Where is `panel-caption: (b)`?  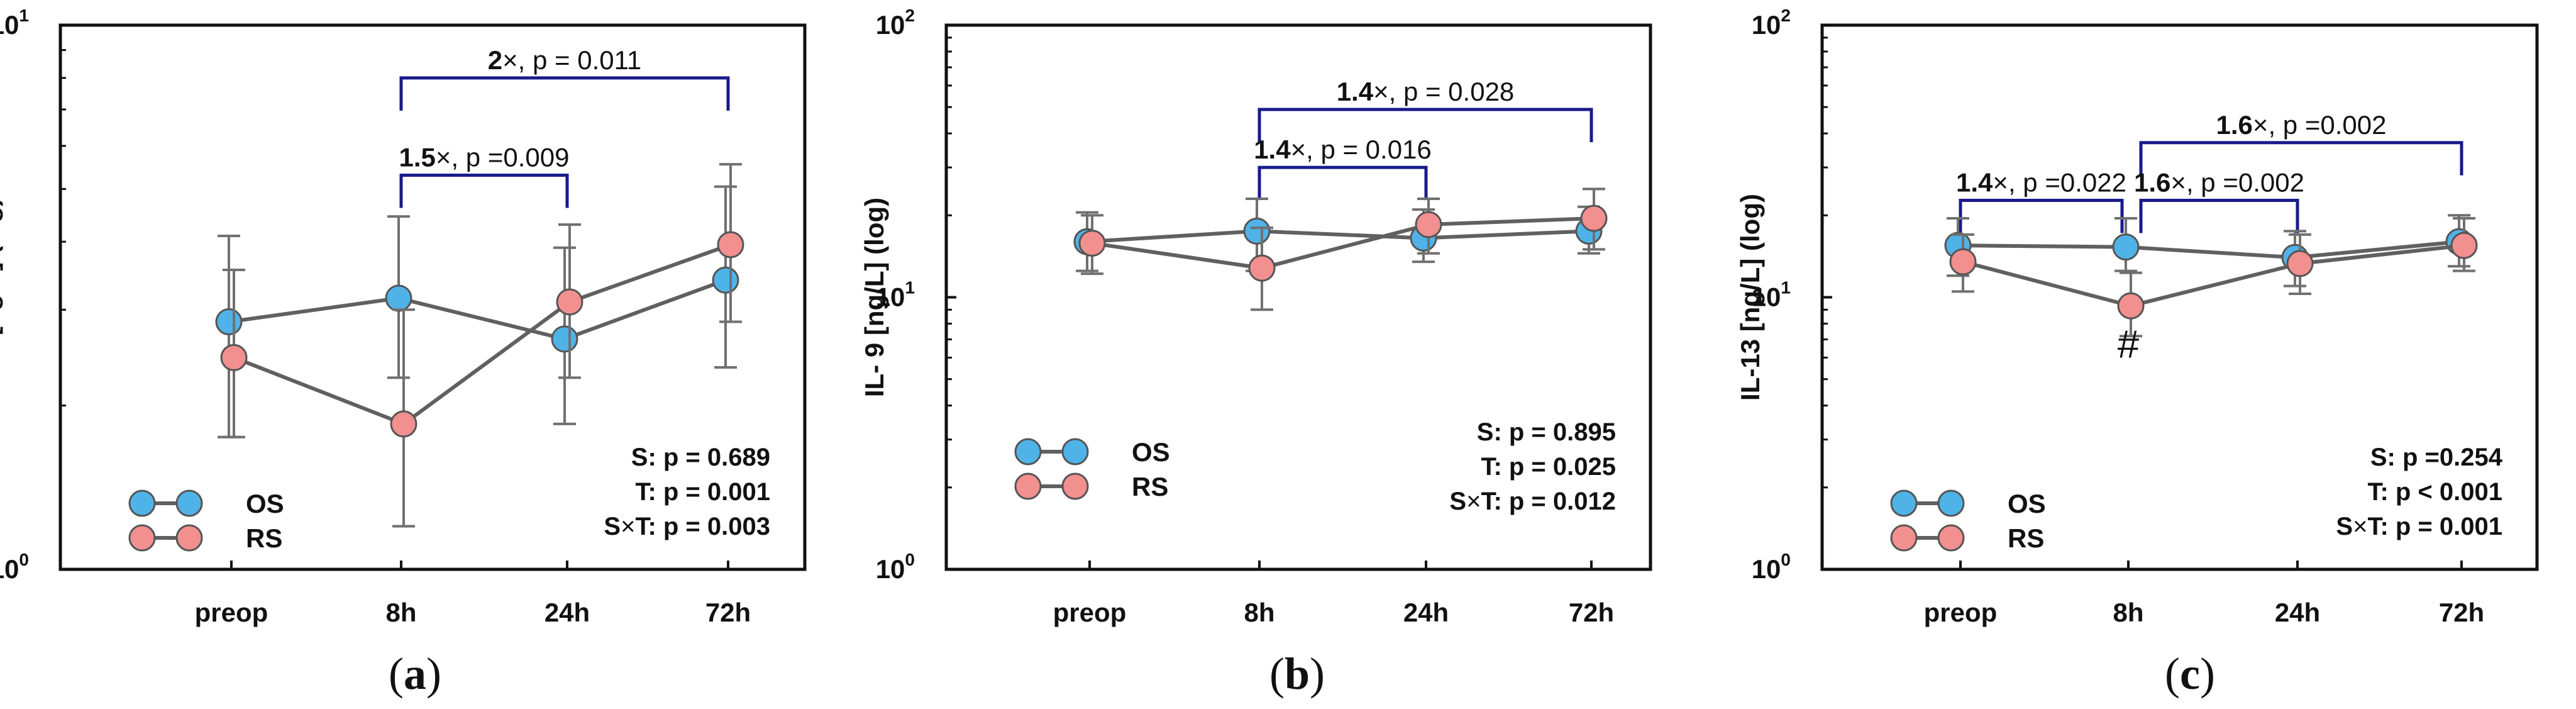 panel-caption: (b) is located at coordinates (1297, 674).